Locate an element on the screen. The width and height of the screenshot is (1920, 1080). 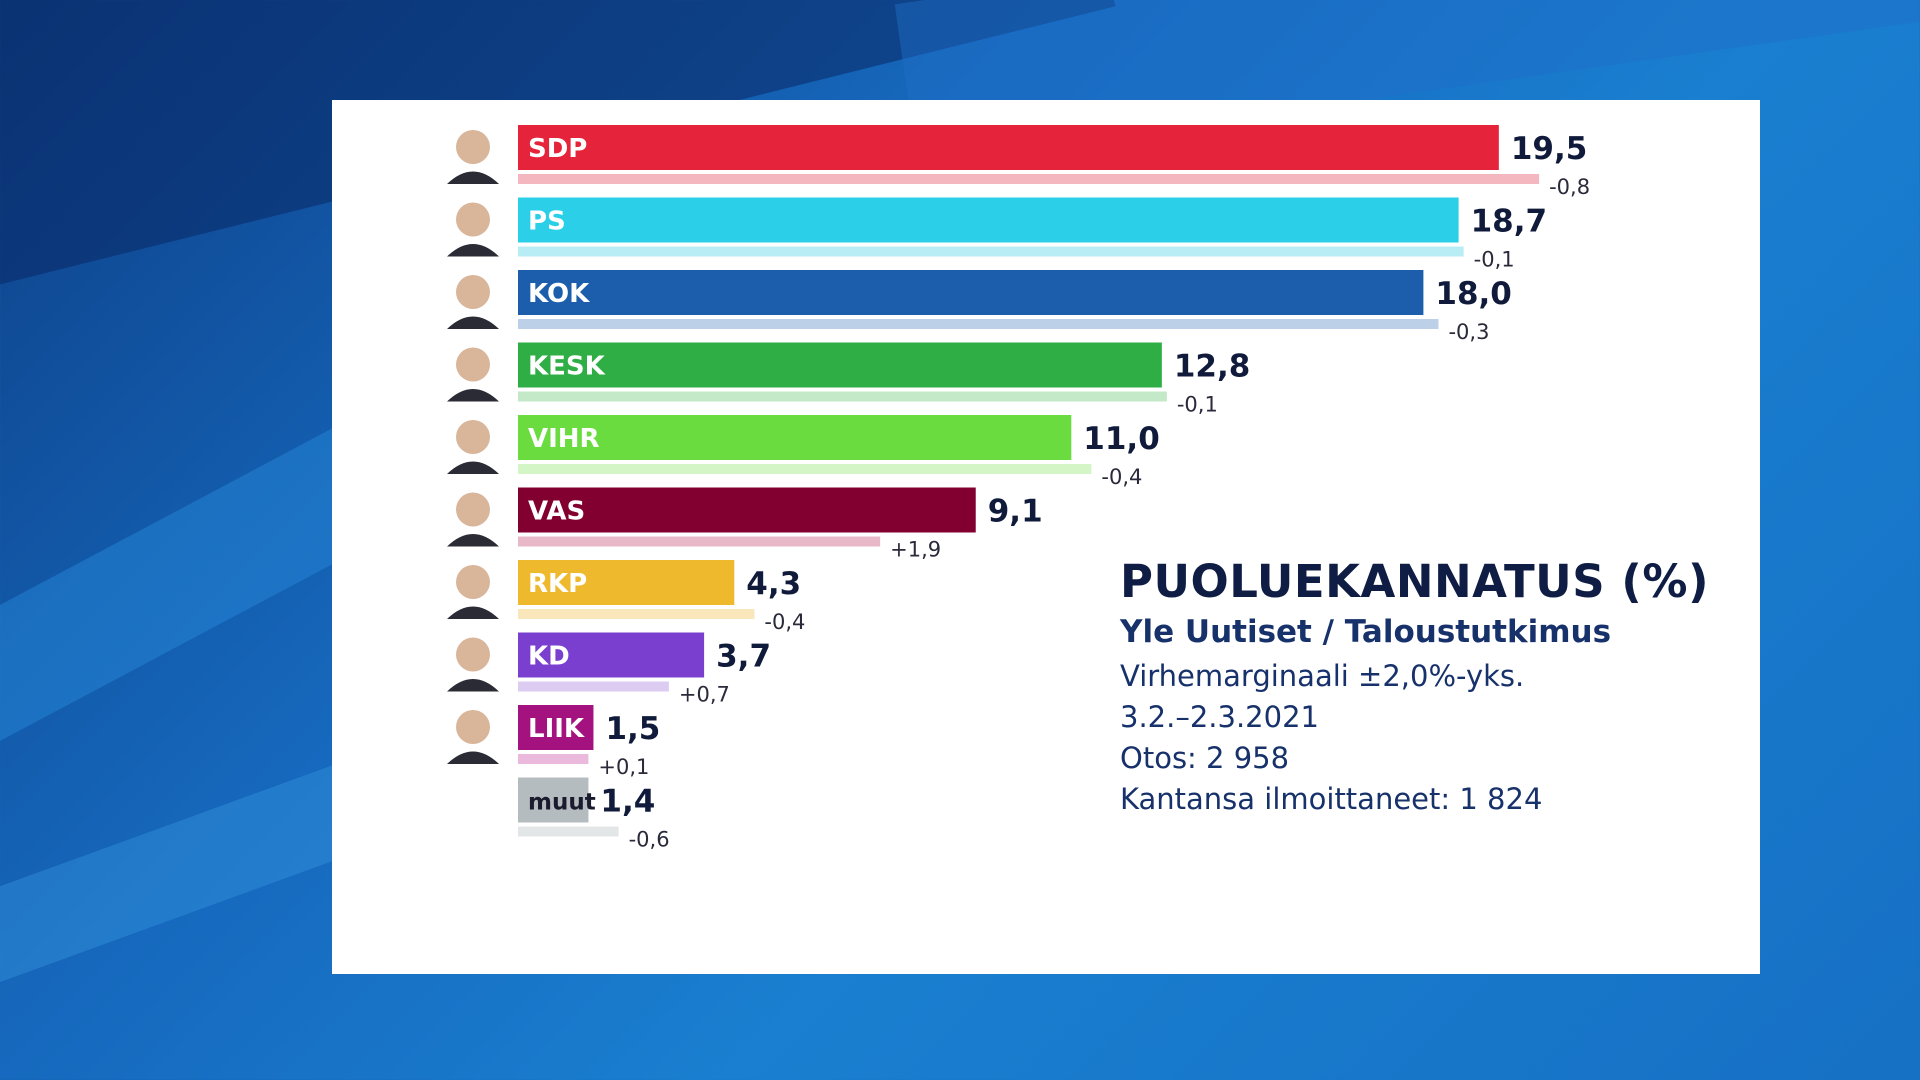
change-label-kok: -0,3 is located at coordinates (1468, 332).